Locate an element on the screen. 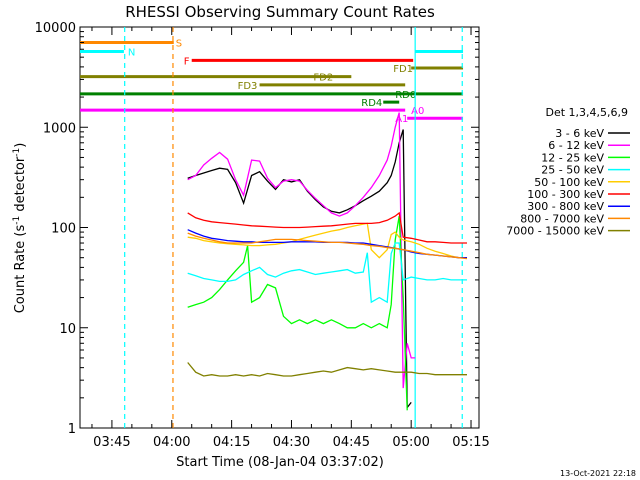 The height and width of the screenshot is (480, 640). legend-label: 300 - 800 keV is located at coordinates (565, 206).